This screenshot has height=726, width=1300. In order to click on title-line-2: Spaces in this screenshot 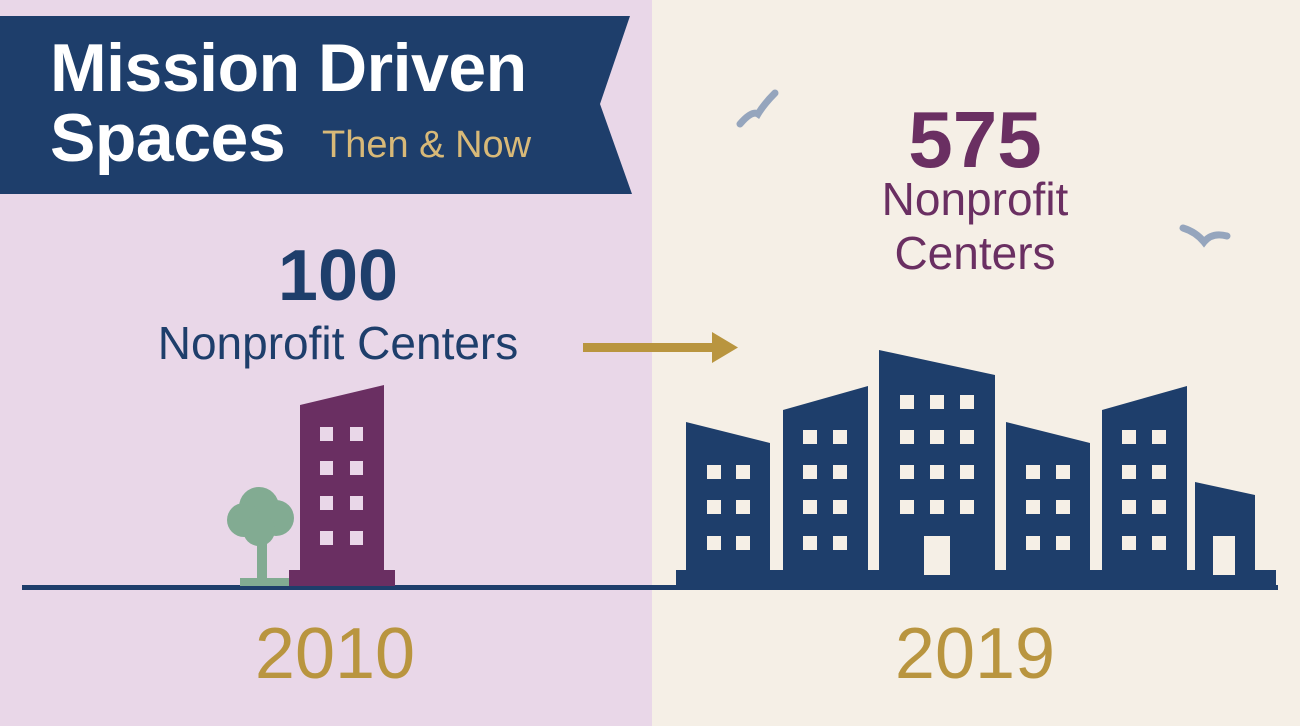, I will do `click(168, 138)`.